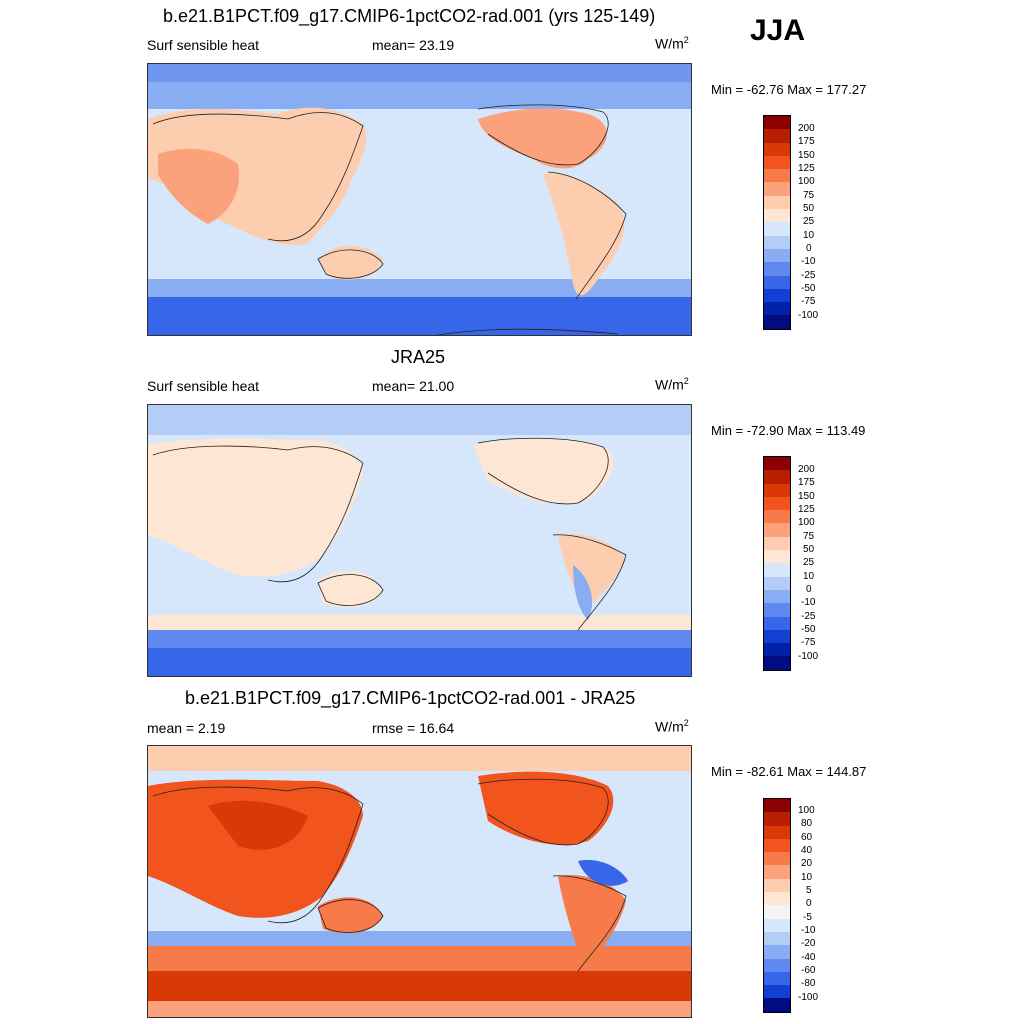 This screenshot has width=1024, height=1024. I want to click on min-max-label: Min = -82.61 Max = 144.87, so click(789, 771).